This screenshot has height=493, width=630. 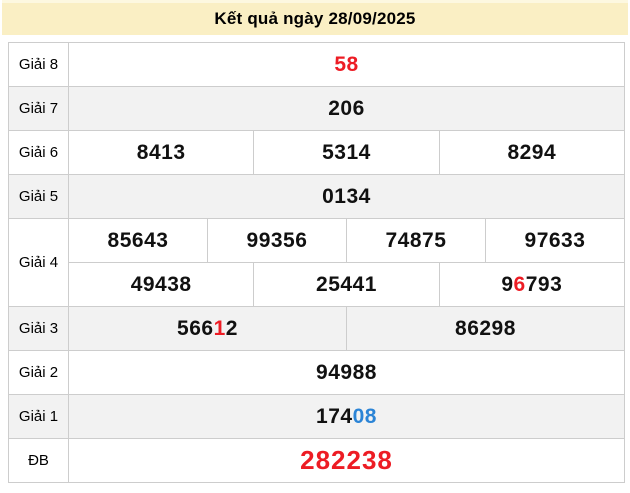 What do you see at coordinates (38, 196) in the screenshot?
I see `prize-label: Giải 5` at bounding box center [38, 196].